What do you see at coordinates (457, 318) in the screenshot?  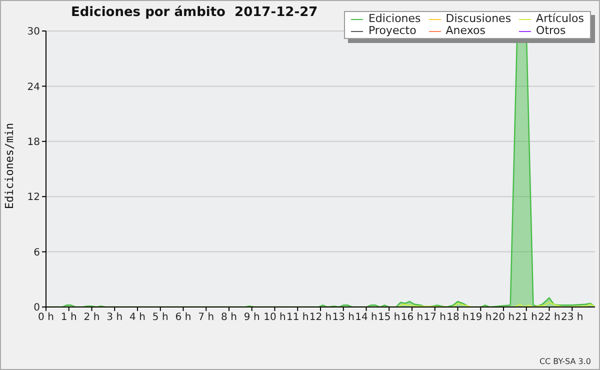 I see `x-tick-label: 18 h` at bounding box center [457, 318].